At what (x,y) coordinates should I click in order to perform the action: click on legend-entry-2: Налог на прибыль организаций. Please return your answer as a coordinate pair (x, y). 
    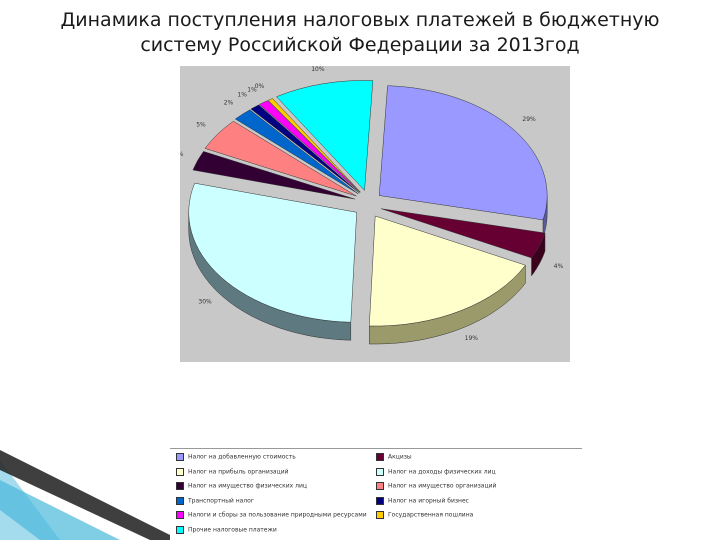
    Looking at the image, I should click on (232, 473).